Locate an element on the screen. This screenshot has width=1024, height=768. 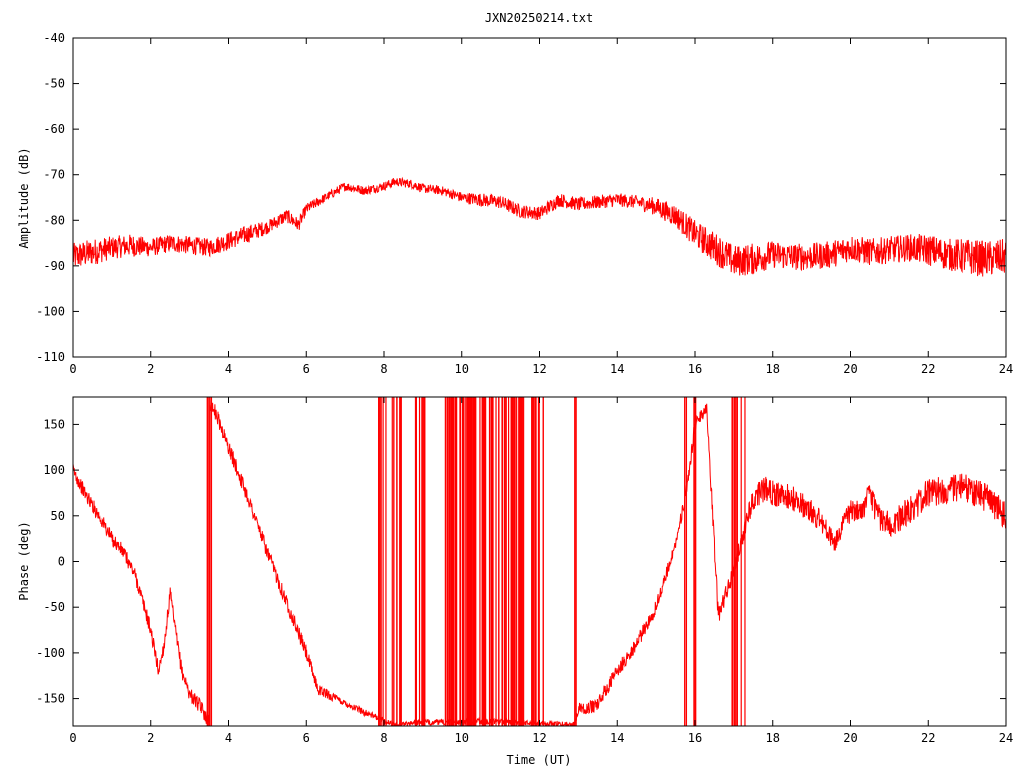
phase-x-axis-label: Time (UT) is located at coordinates (538, 760).